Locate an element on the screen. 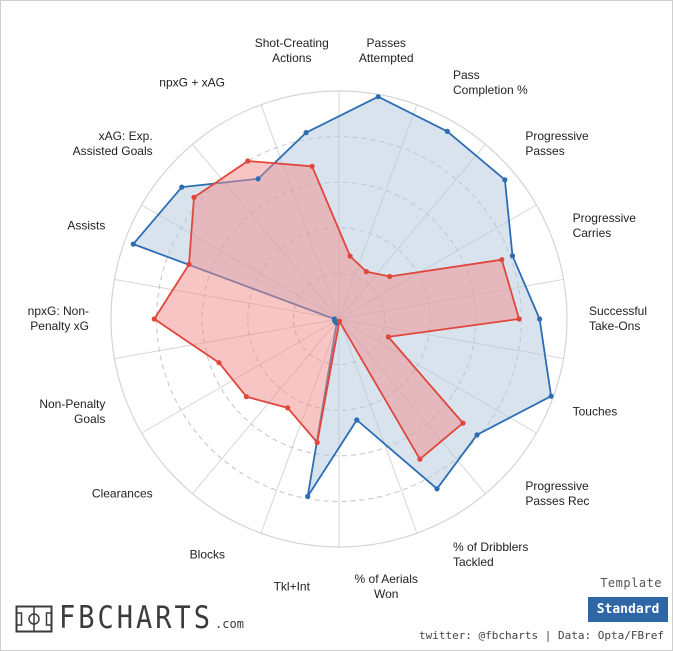 This screenshot has width=673, height=651. axis-label: Shot-Creating Actions is located at coordinates (291, 51).